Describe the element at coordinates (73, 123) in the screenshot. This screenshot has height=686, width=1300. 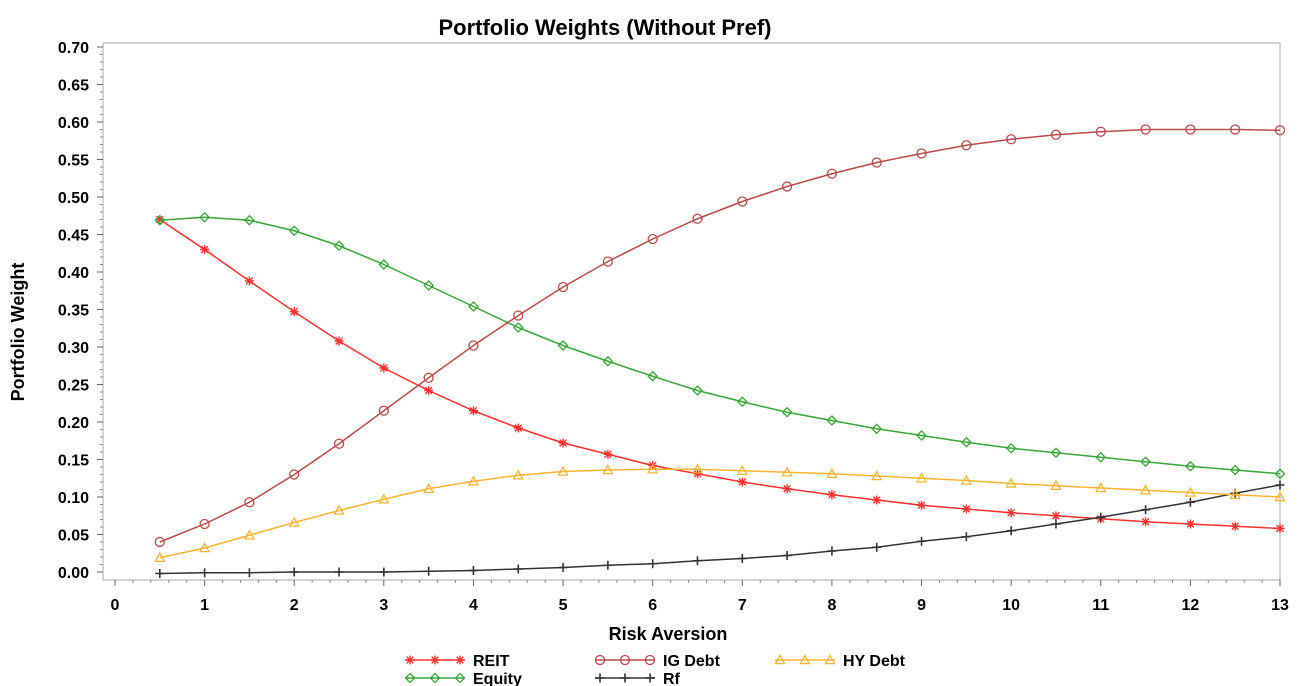
I see `y-tick-label: 0.60` at that location.